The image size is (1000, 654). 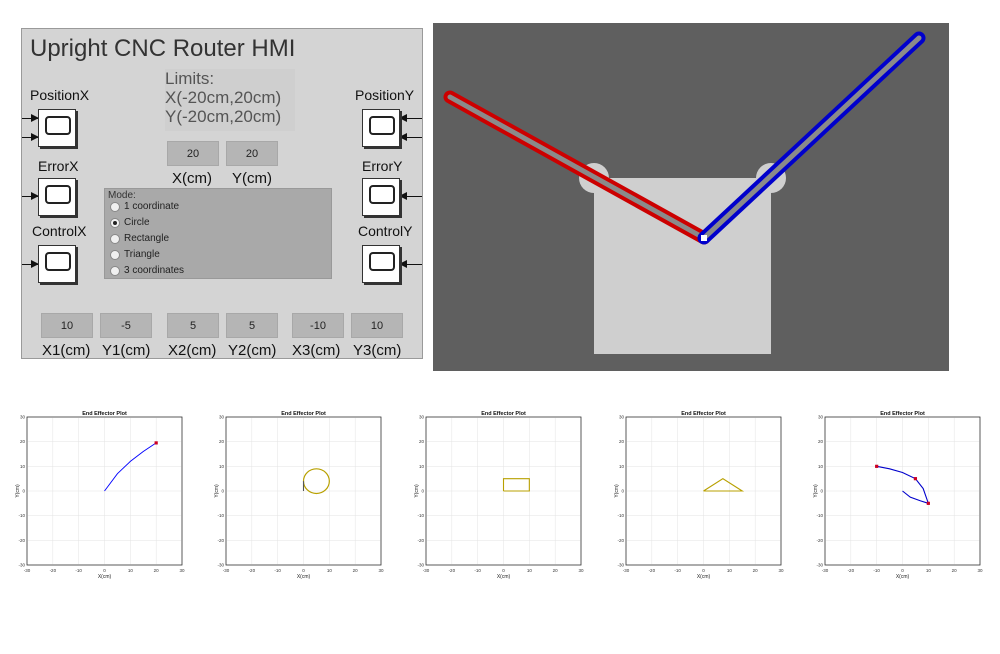 What do you see at coordinates (57, 197) in the screenshot?
I see `error-x-scope` at bounding box center [57, 197].